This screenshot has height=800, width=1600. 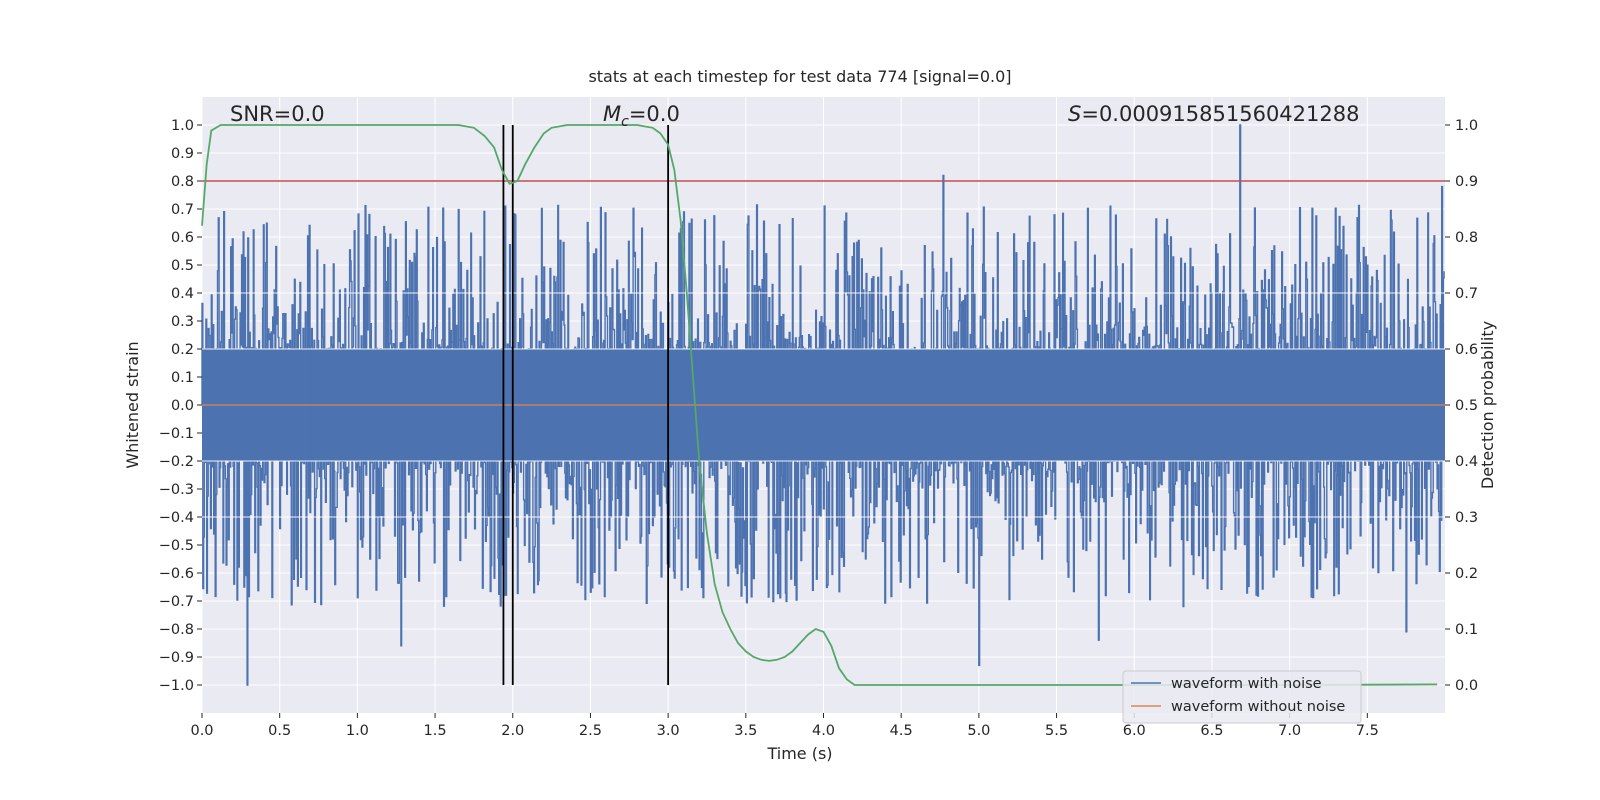 I want to click on s-symbol: S, so click(x=1074, y=114).